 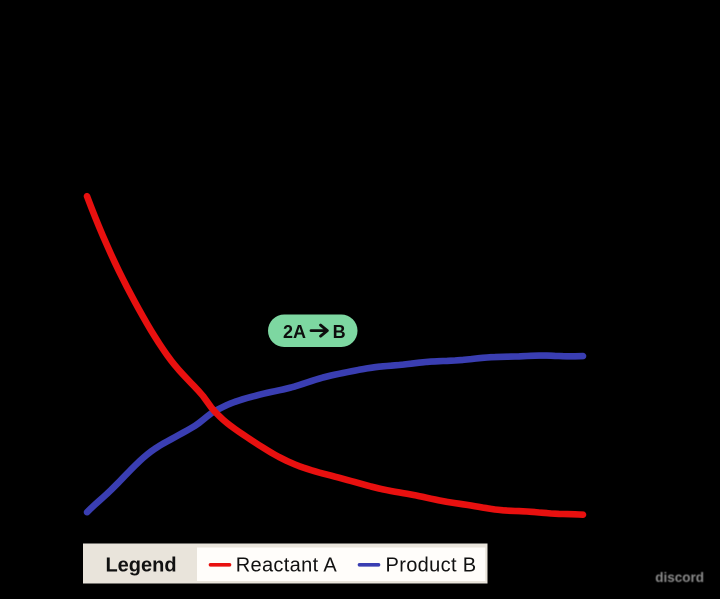 I want to click on svg-text: B, so click(x=339, y=332).